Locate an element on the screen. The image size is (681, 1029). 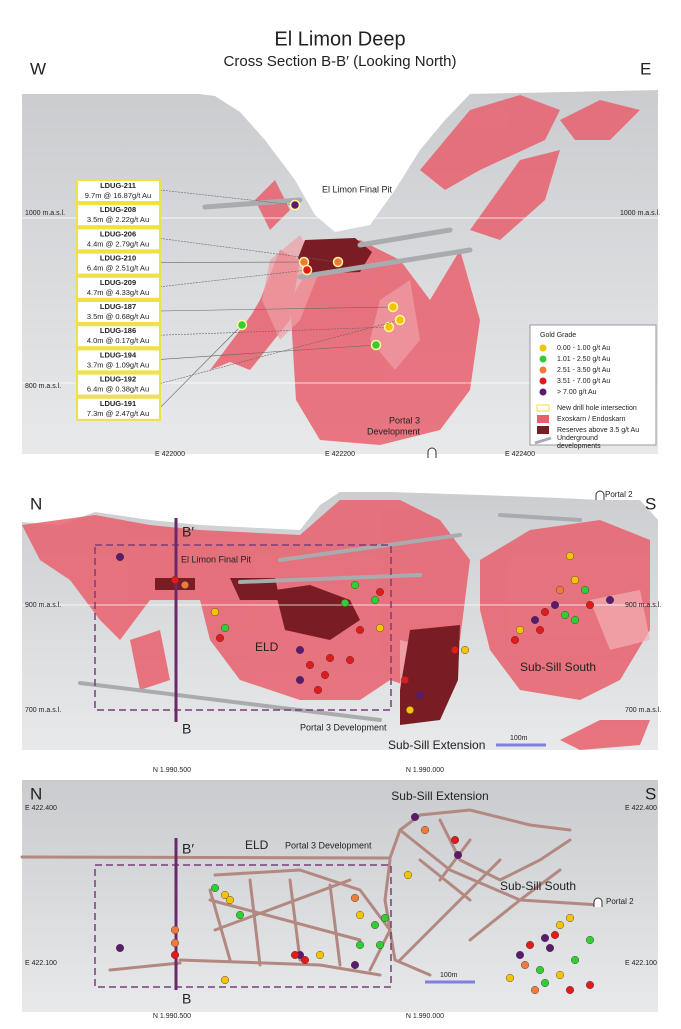
label: E 422.400 is located at coordinates (641, 808).